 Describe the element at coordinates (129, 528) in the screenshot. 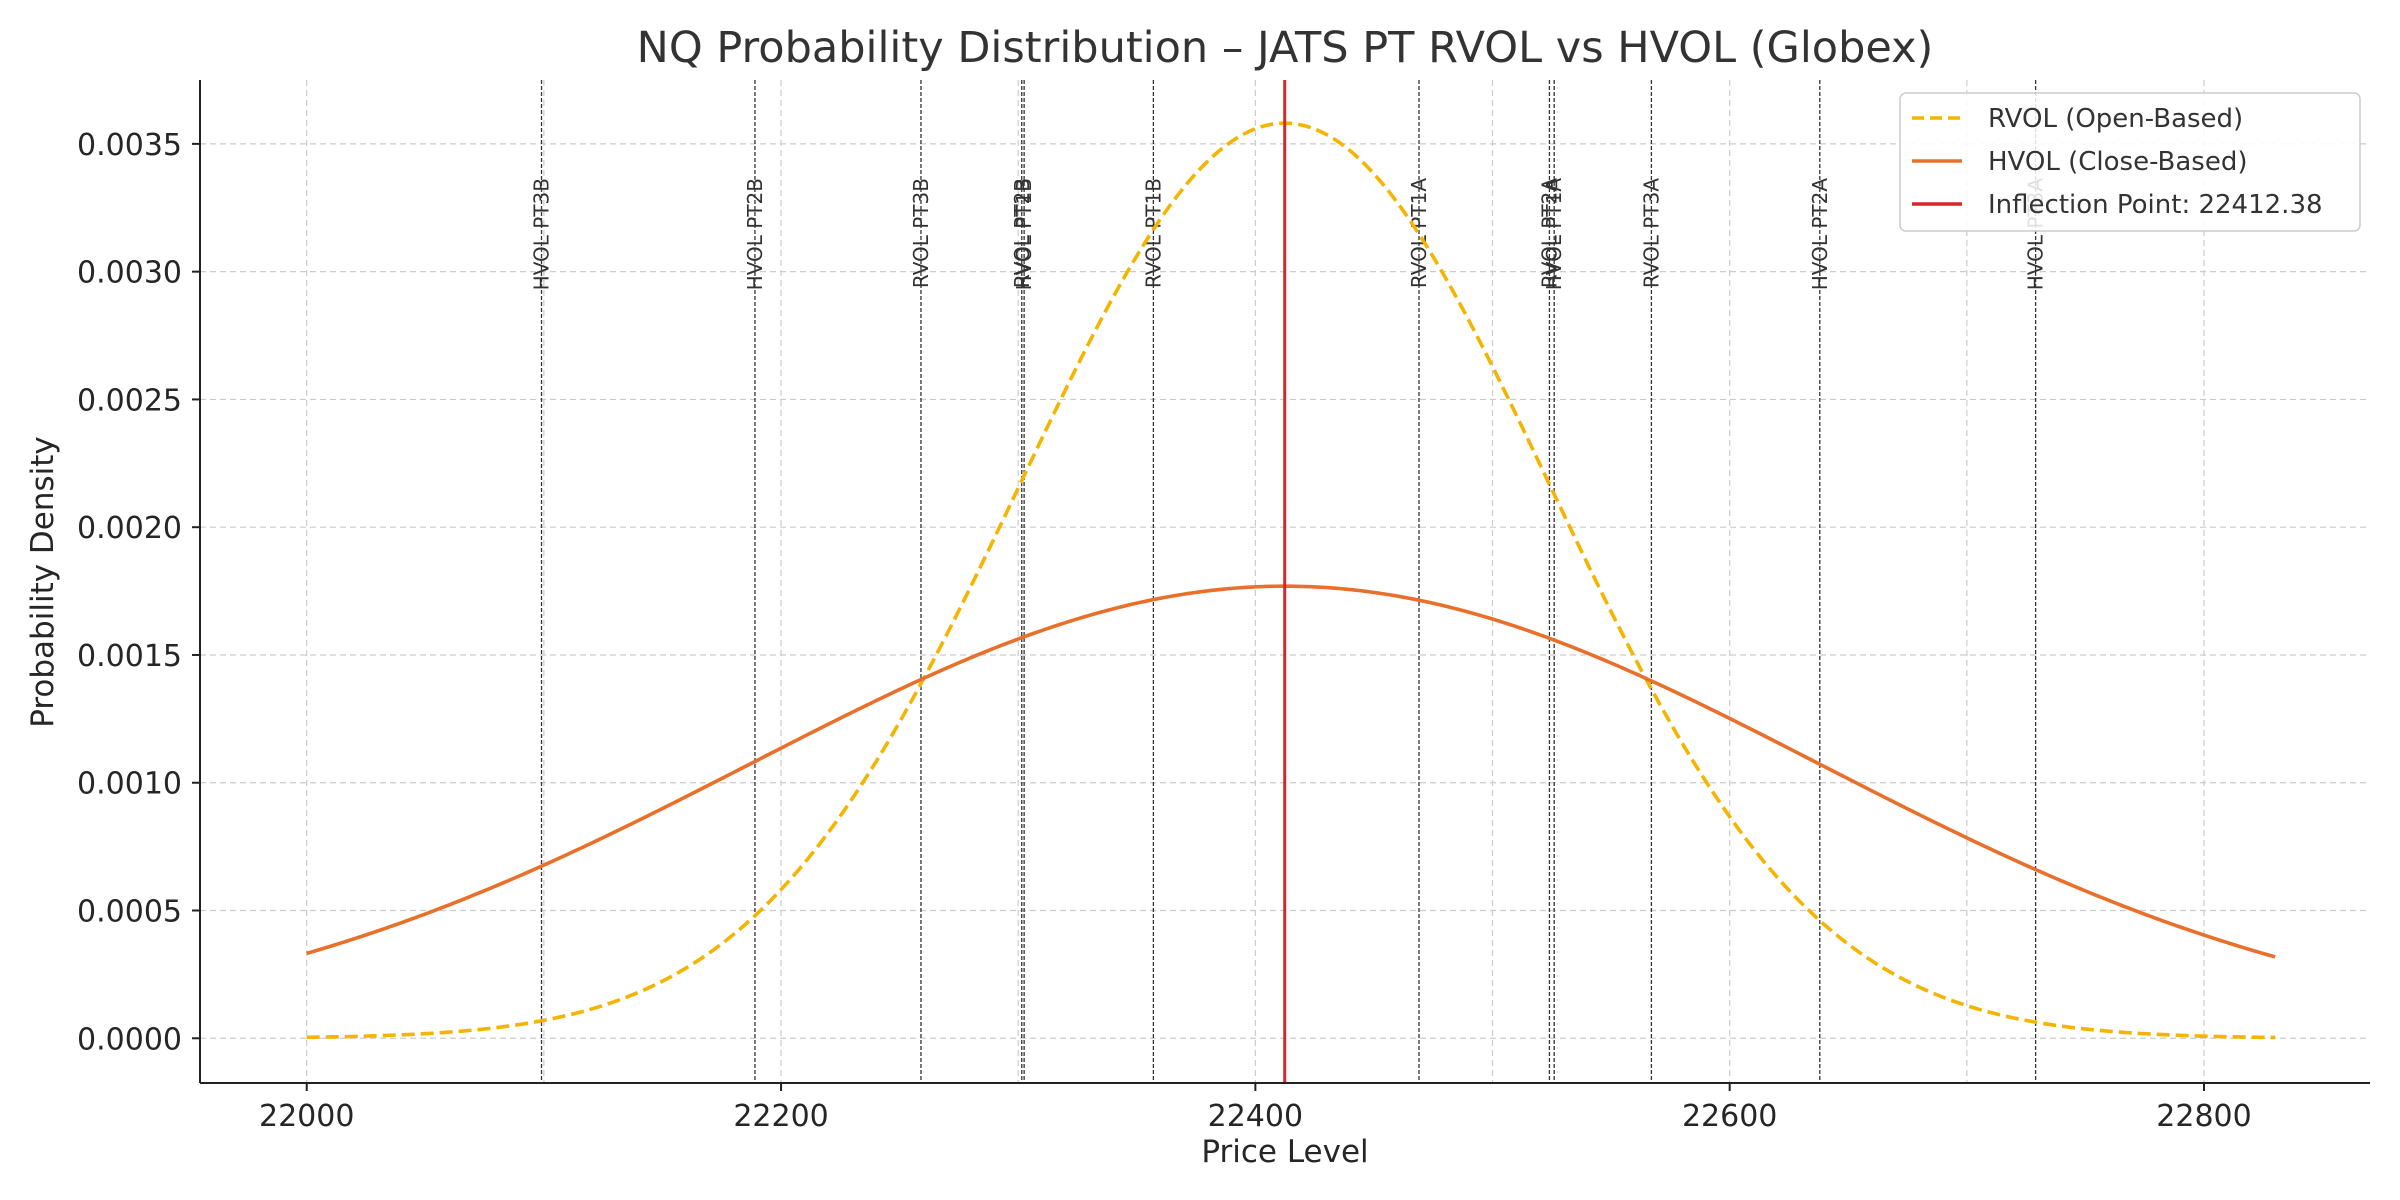

I see `y-tick-label: 0.0020` at that location.